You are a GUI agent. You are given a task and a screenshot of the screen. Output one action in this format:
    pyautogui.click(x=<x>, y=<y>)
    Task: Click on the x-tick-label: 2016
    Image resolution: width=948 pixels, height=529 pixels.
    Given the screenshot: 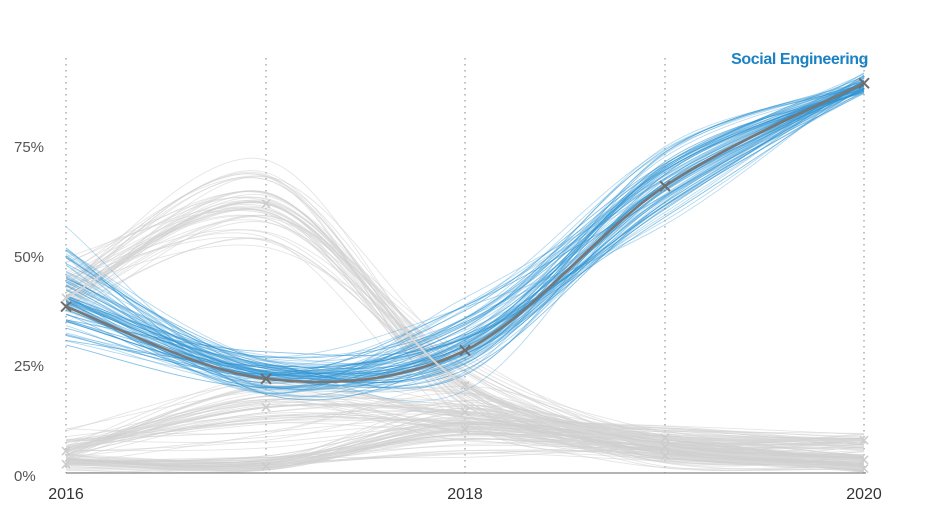 What is the action you would take?
    pyautogui.click(x=66, y=494)
    